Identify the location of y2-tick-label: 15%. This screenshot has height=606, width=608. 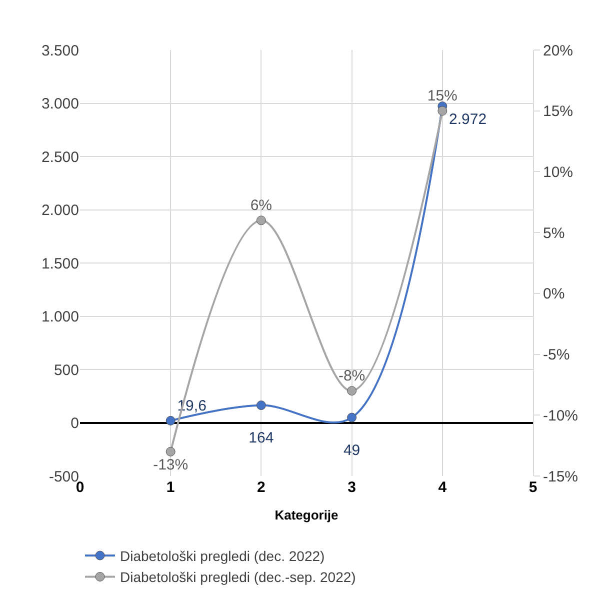
(558, 111).